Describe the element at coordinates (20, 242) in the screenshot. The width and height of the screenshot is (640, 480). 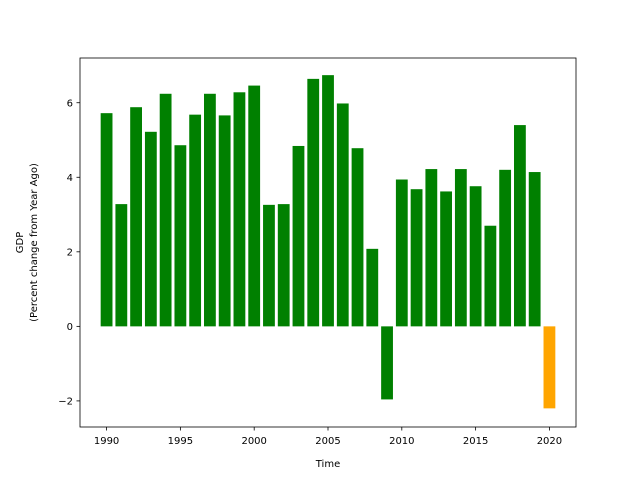
I see `y-axis-label-line-1: GDP` at that location.